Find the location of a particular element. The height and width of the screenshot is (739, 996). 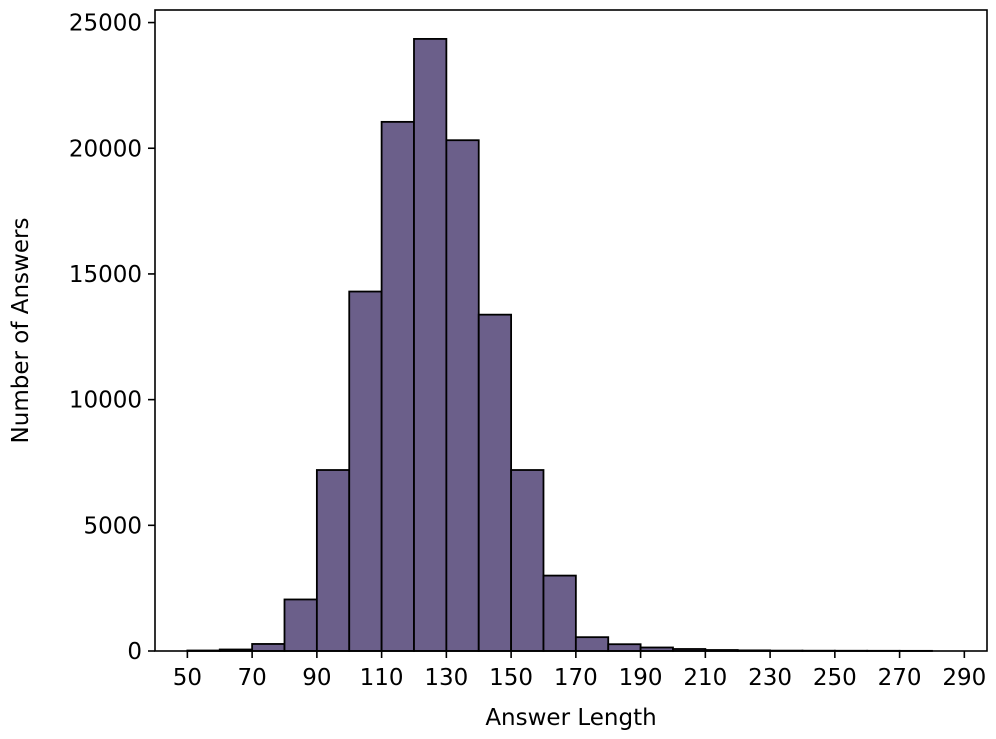

x-tick-label: 210 is located at coordinates (705, 678).